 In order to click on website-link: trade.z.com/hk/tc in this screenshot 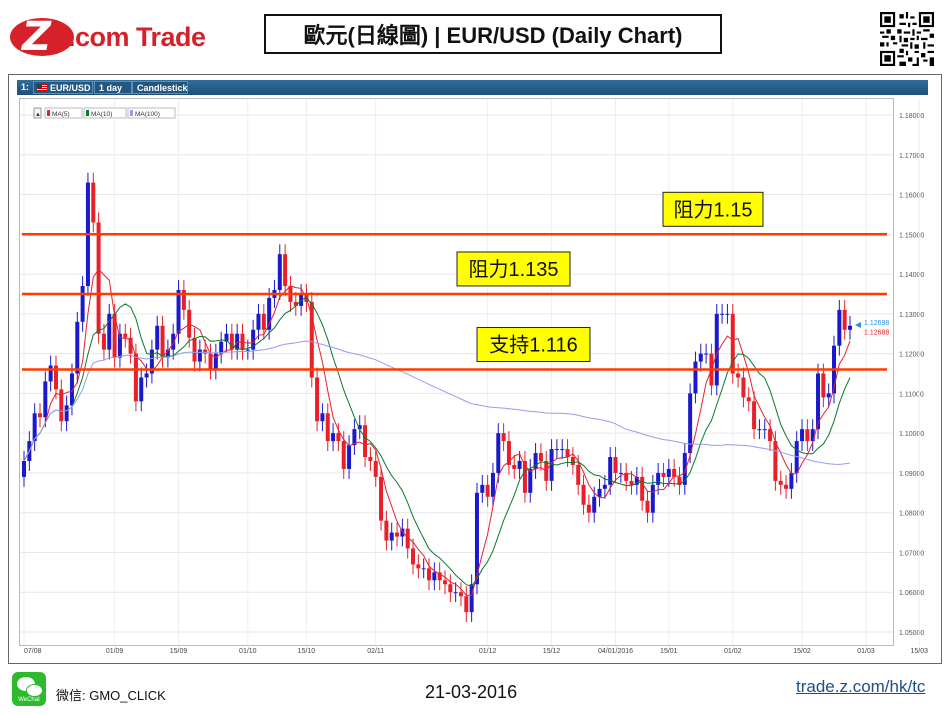, I will do `click(861, 686)`.